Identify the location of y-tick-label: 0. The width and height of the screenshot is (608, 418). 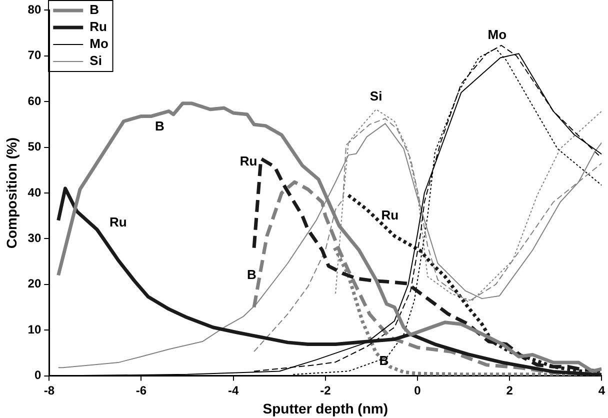
(38, 375).